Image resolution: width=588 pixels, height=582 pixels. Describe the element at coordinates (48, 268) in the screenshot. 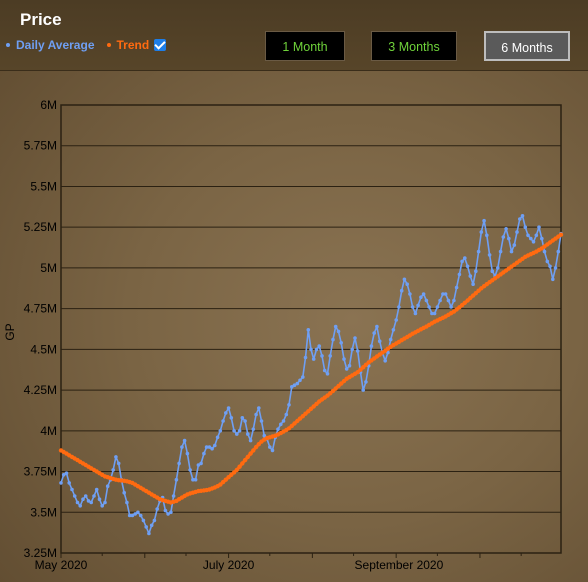

I see `y-tick-label: 5M` at that location.